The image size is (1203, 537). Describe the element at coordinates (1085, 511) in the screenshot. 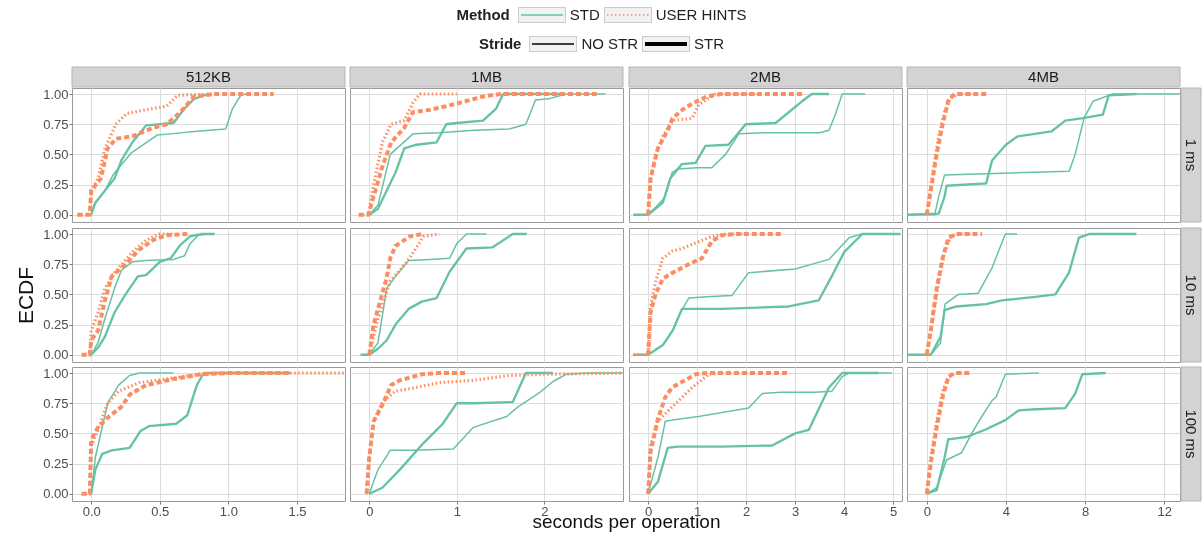

I see `x-tick-label: 8` at that location.